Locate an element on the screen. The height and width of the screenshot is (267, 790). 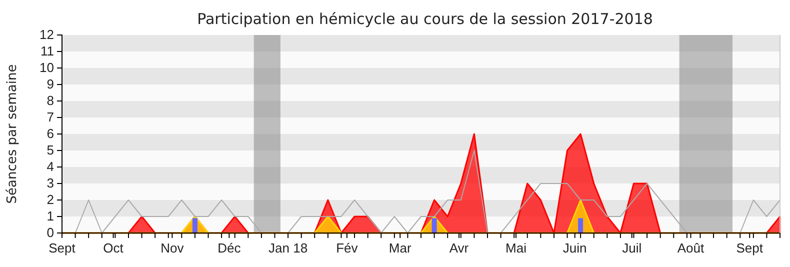
x-tick-label: Avr is located at coordinates (459, 248).